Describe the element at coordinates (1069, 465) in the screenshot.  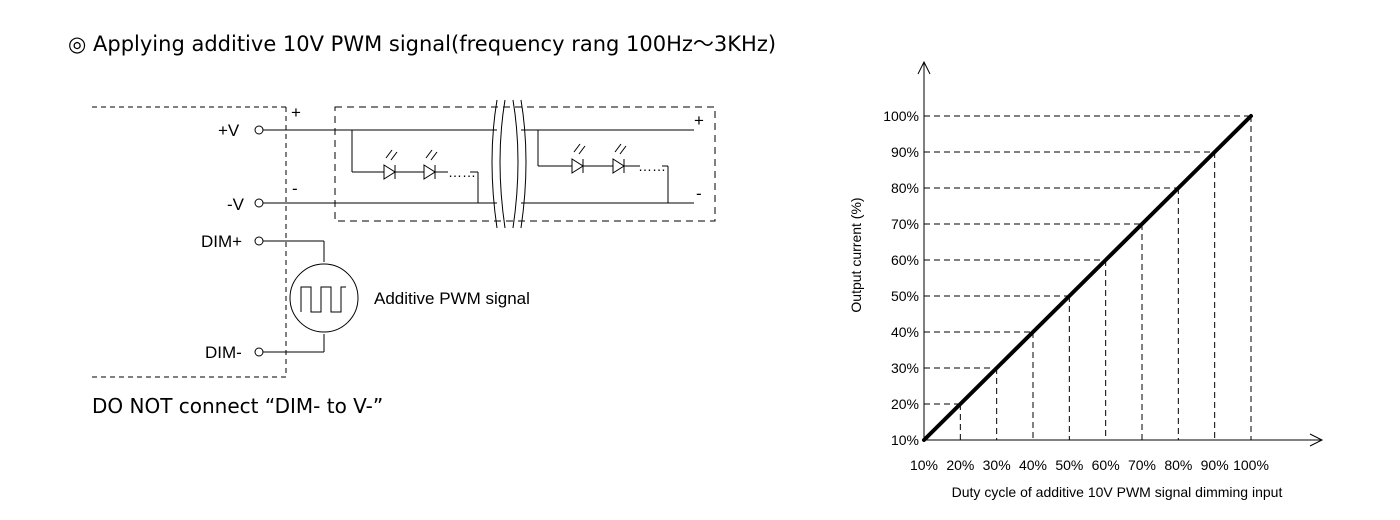
I see `x-tick-label: 50%` at that location.